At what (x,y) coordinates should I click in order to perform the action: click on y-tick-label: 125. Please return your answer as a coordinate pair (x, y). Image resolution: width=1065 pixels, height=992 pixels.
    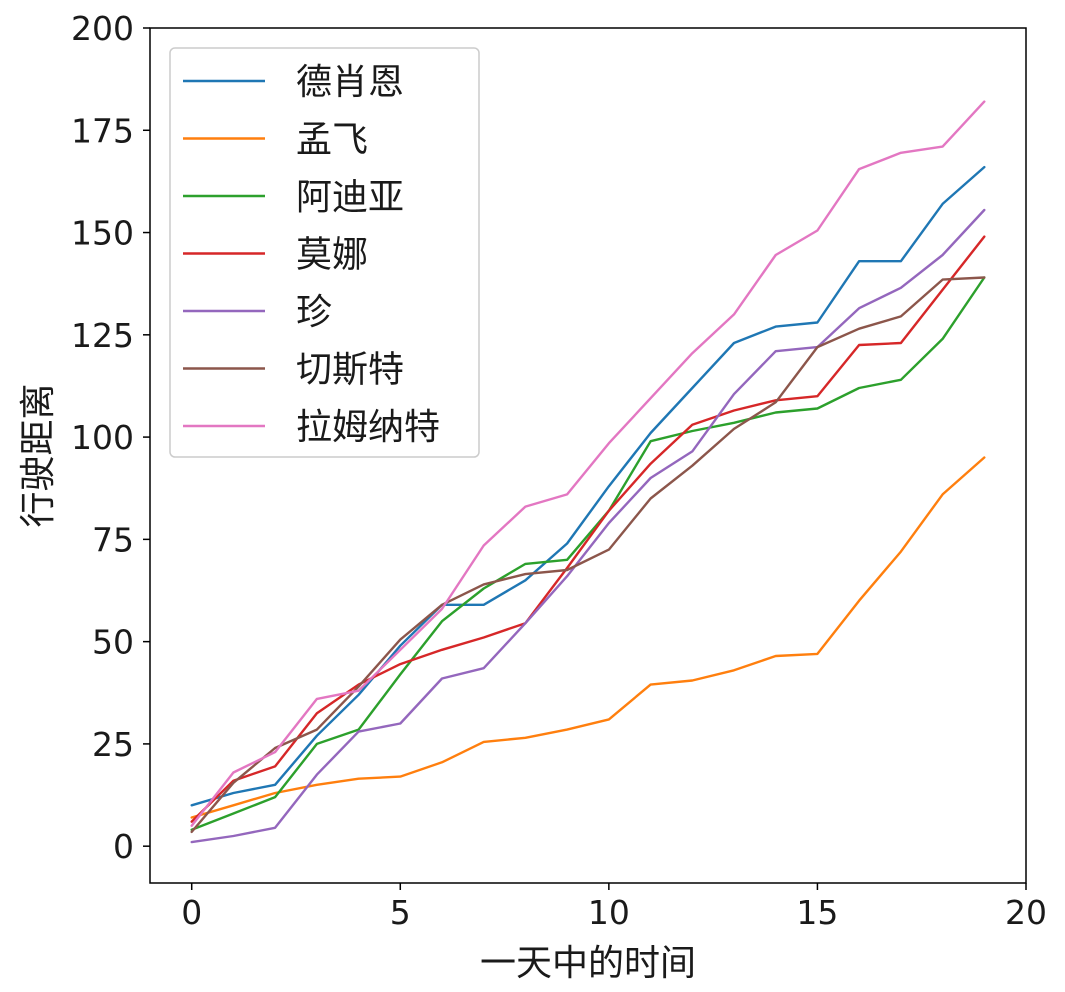
    Looking at the image, I should click on (102, 335).